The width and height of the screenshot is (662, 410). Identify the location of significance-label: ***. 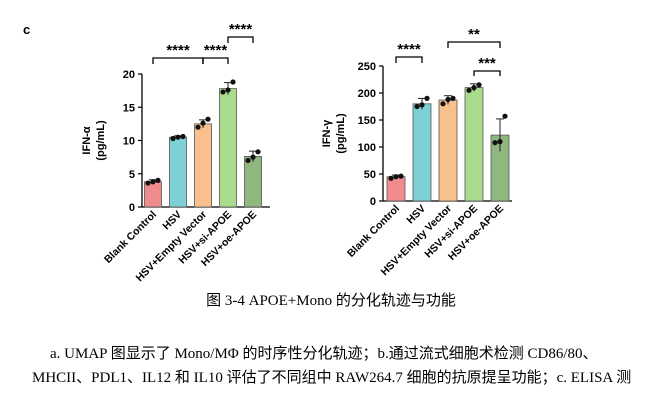
(487, 63).